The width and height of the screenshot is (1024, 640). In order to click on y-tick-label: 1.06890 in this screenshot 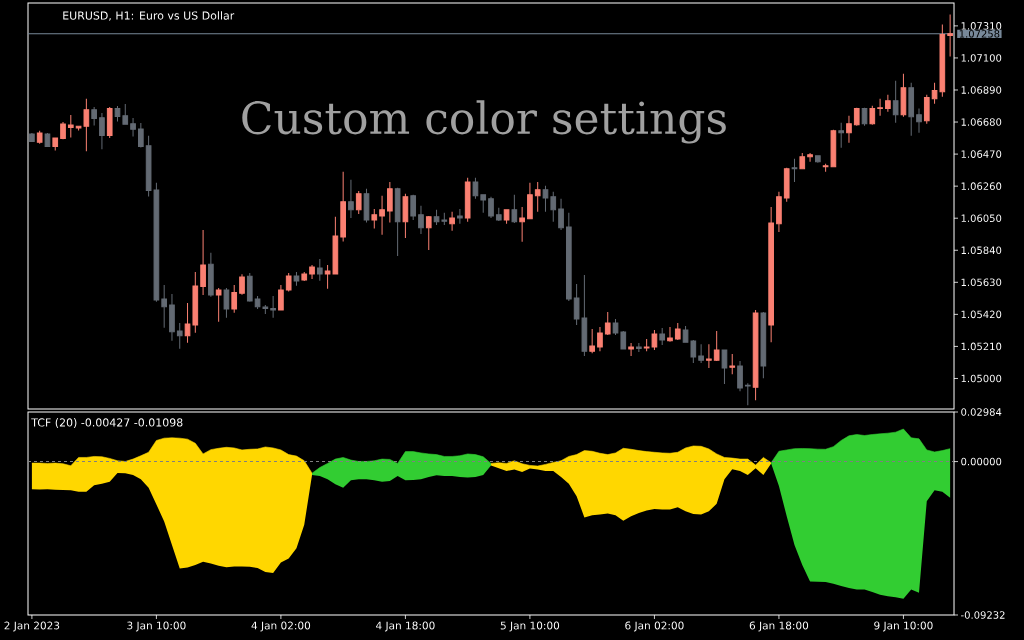, I will do `click(981, 90)`.